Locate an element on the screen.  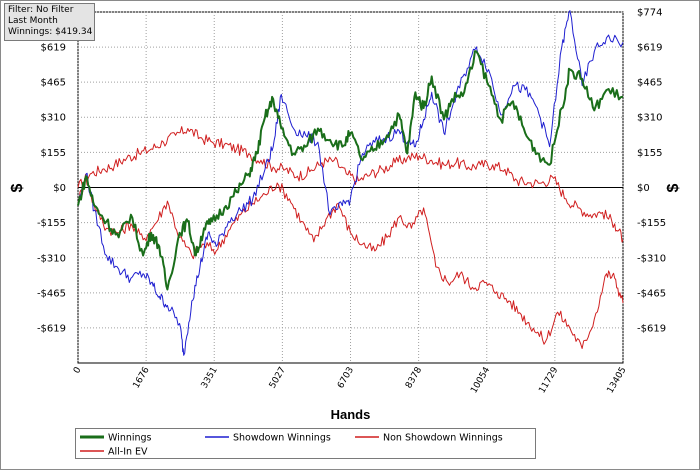
y-tick-label-left: -$619 is located at coordinates (51, 328).